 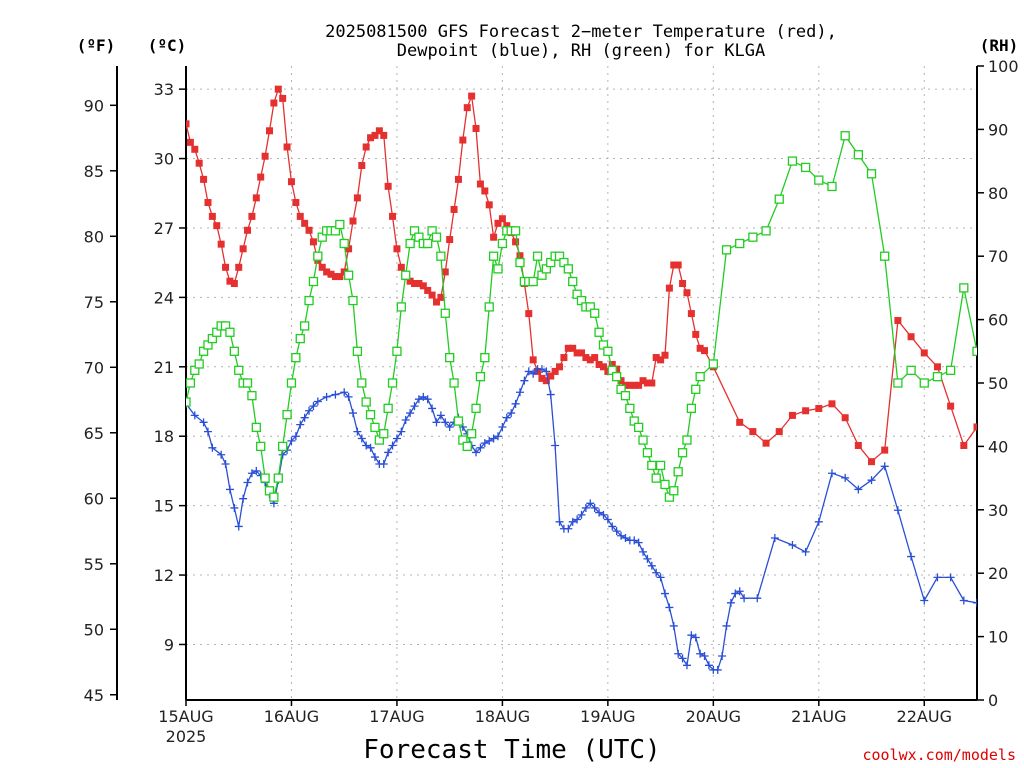 What do you see at coordinates (164, 228) in the screenshot?
I see `celsius-tick-label: 27` at bounding box center [164, 228].